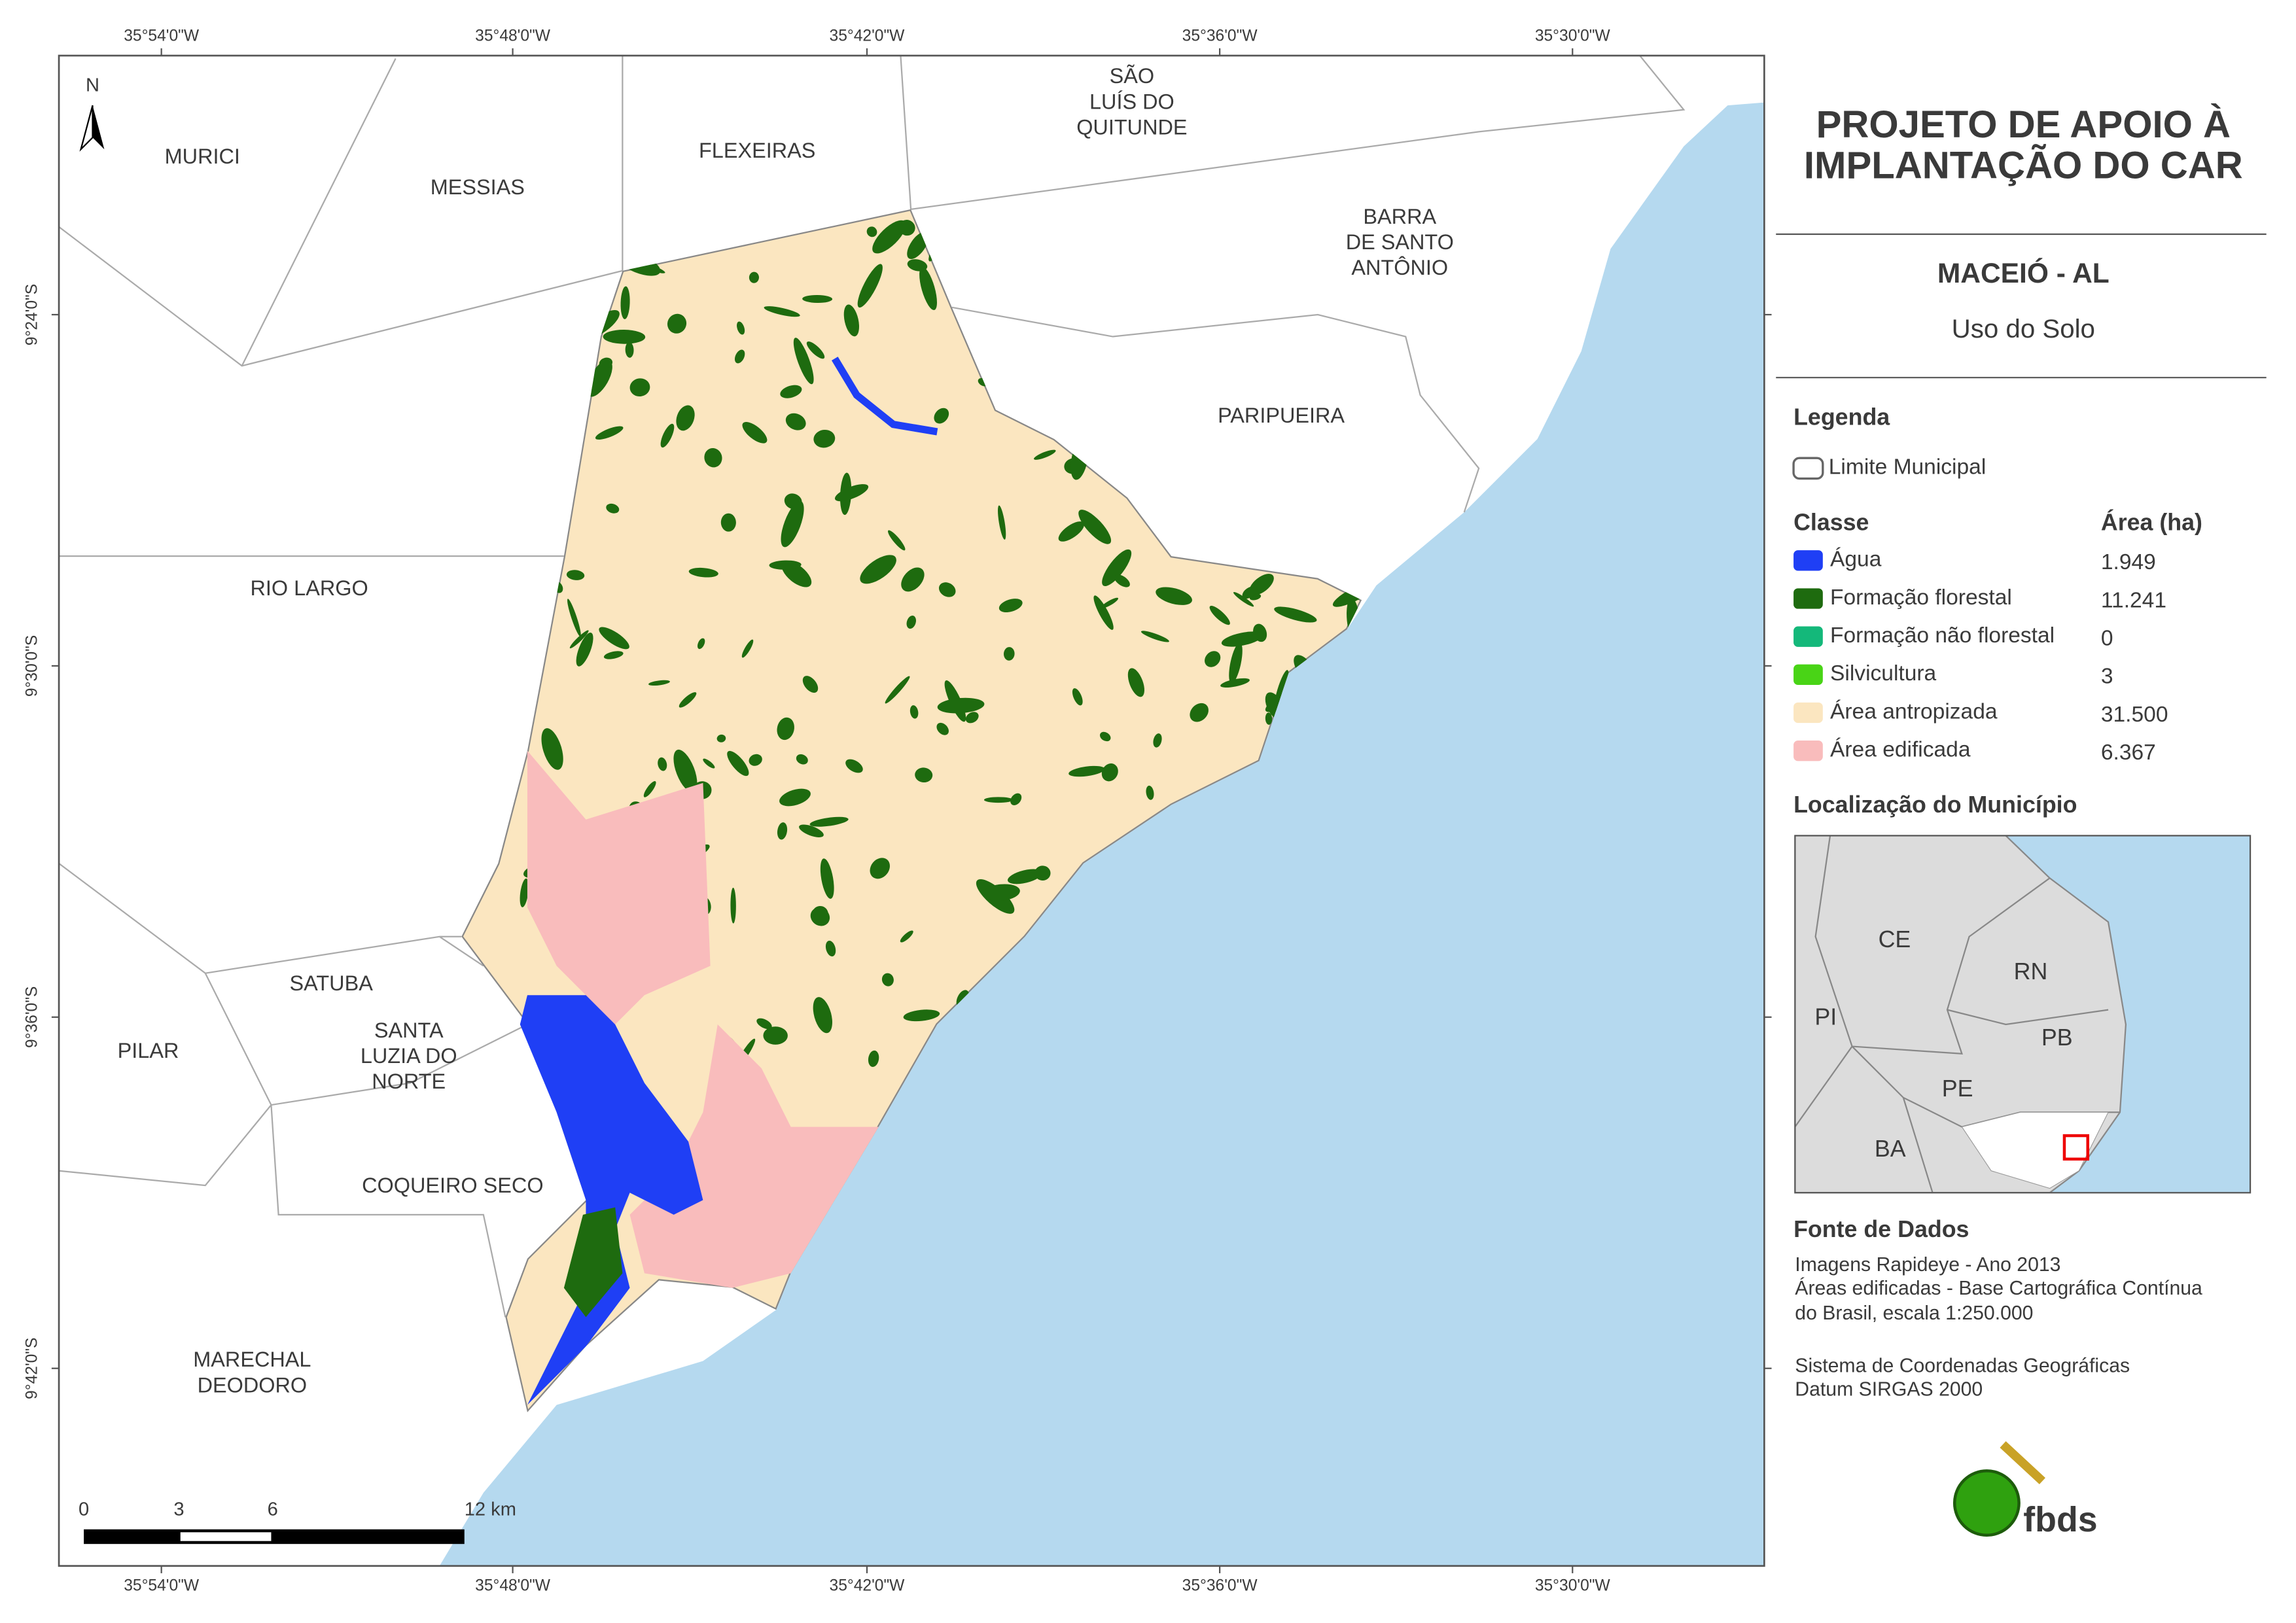 The height and width of the screenshot is (1623, 2296). Describe the element at coordinates (1881, 1229) in the screenshot. I see `source-title: Fonte de Dados` at that location.